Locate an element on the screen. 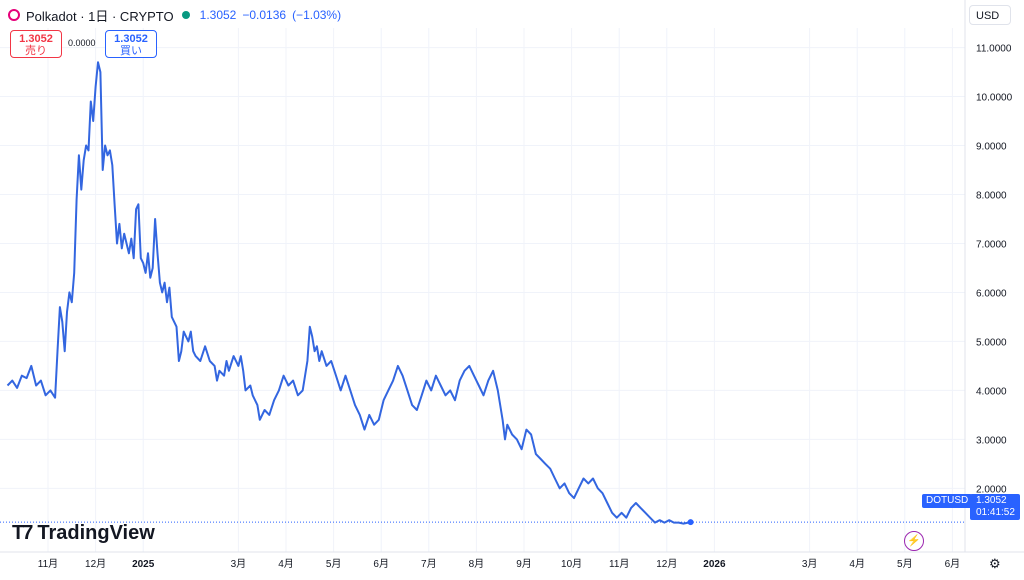 The width and height of the screenshot is (1024, 580). last-price: 1.3052 is located at coordinates (218, 15).